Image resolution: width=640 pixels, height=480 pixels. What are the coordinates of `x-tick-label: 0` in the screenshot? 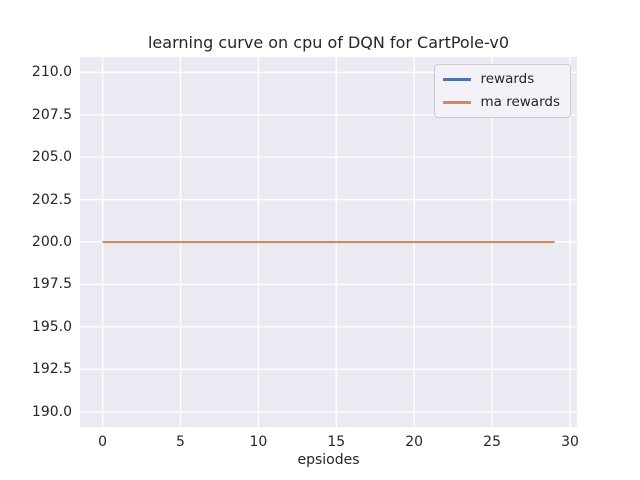 It's located at (103, 442).